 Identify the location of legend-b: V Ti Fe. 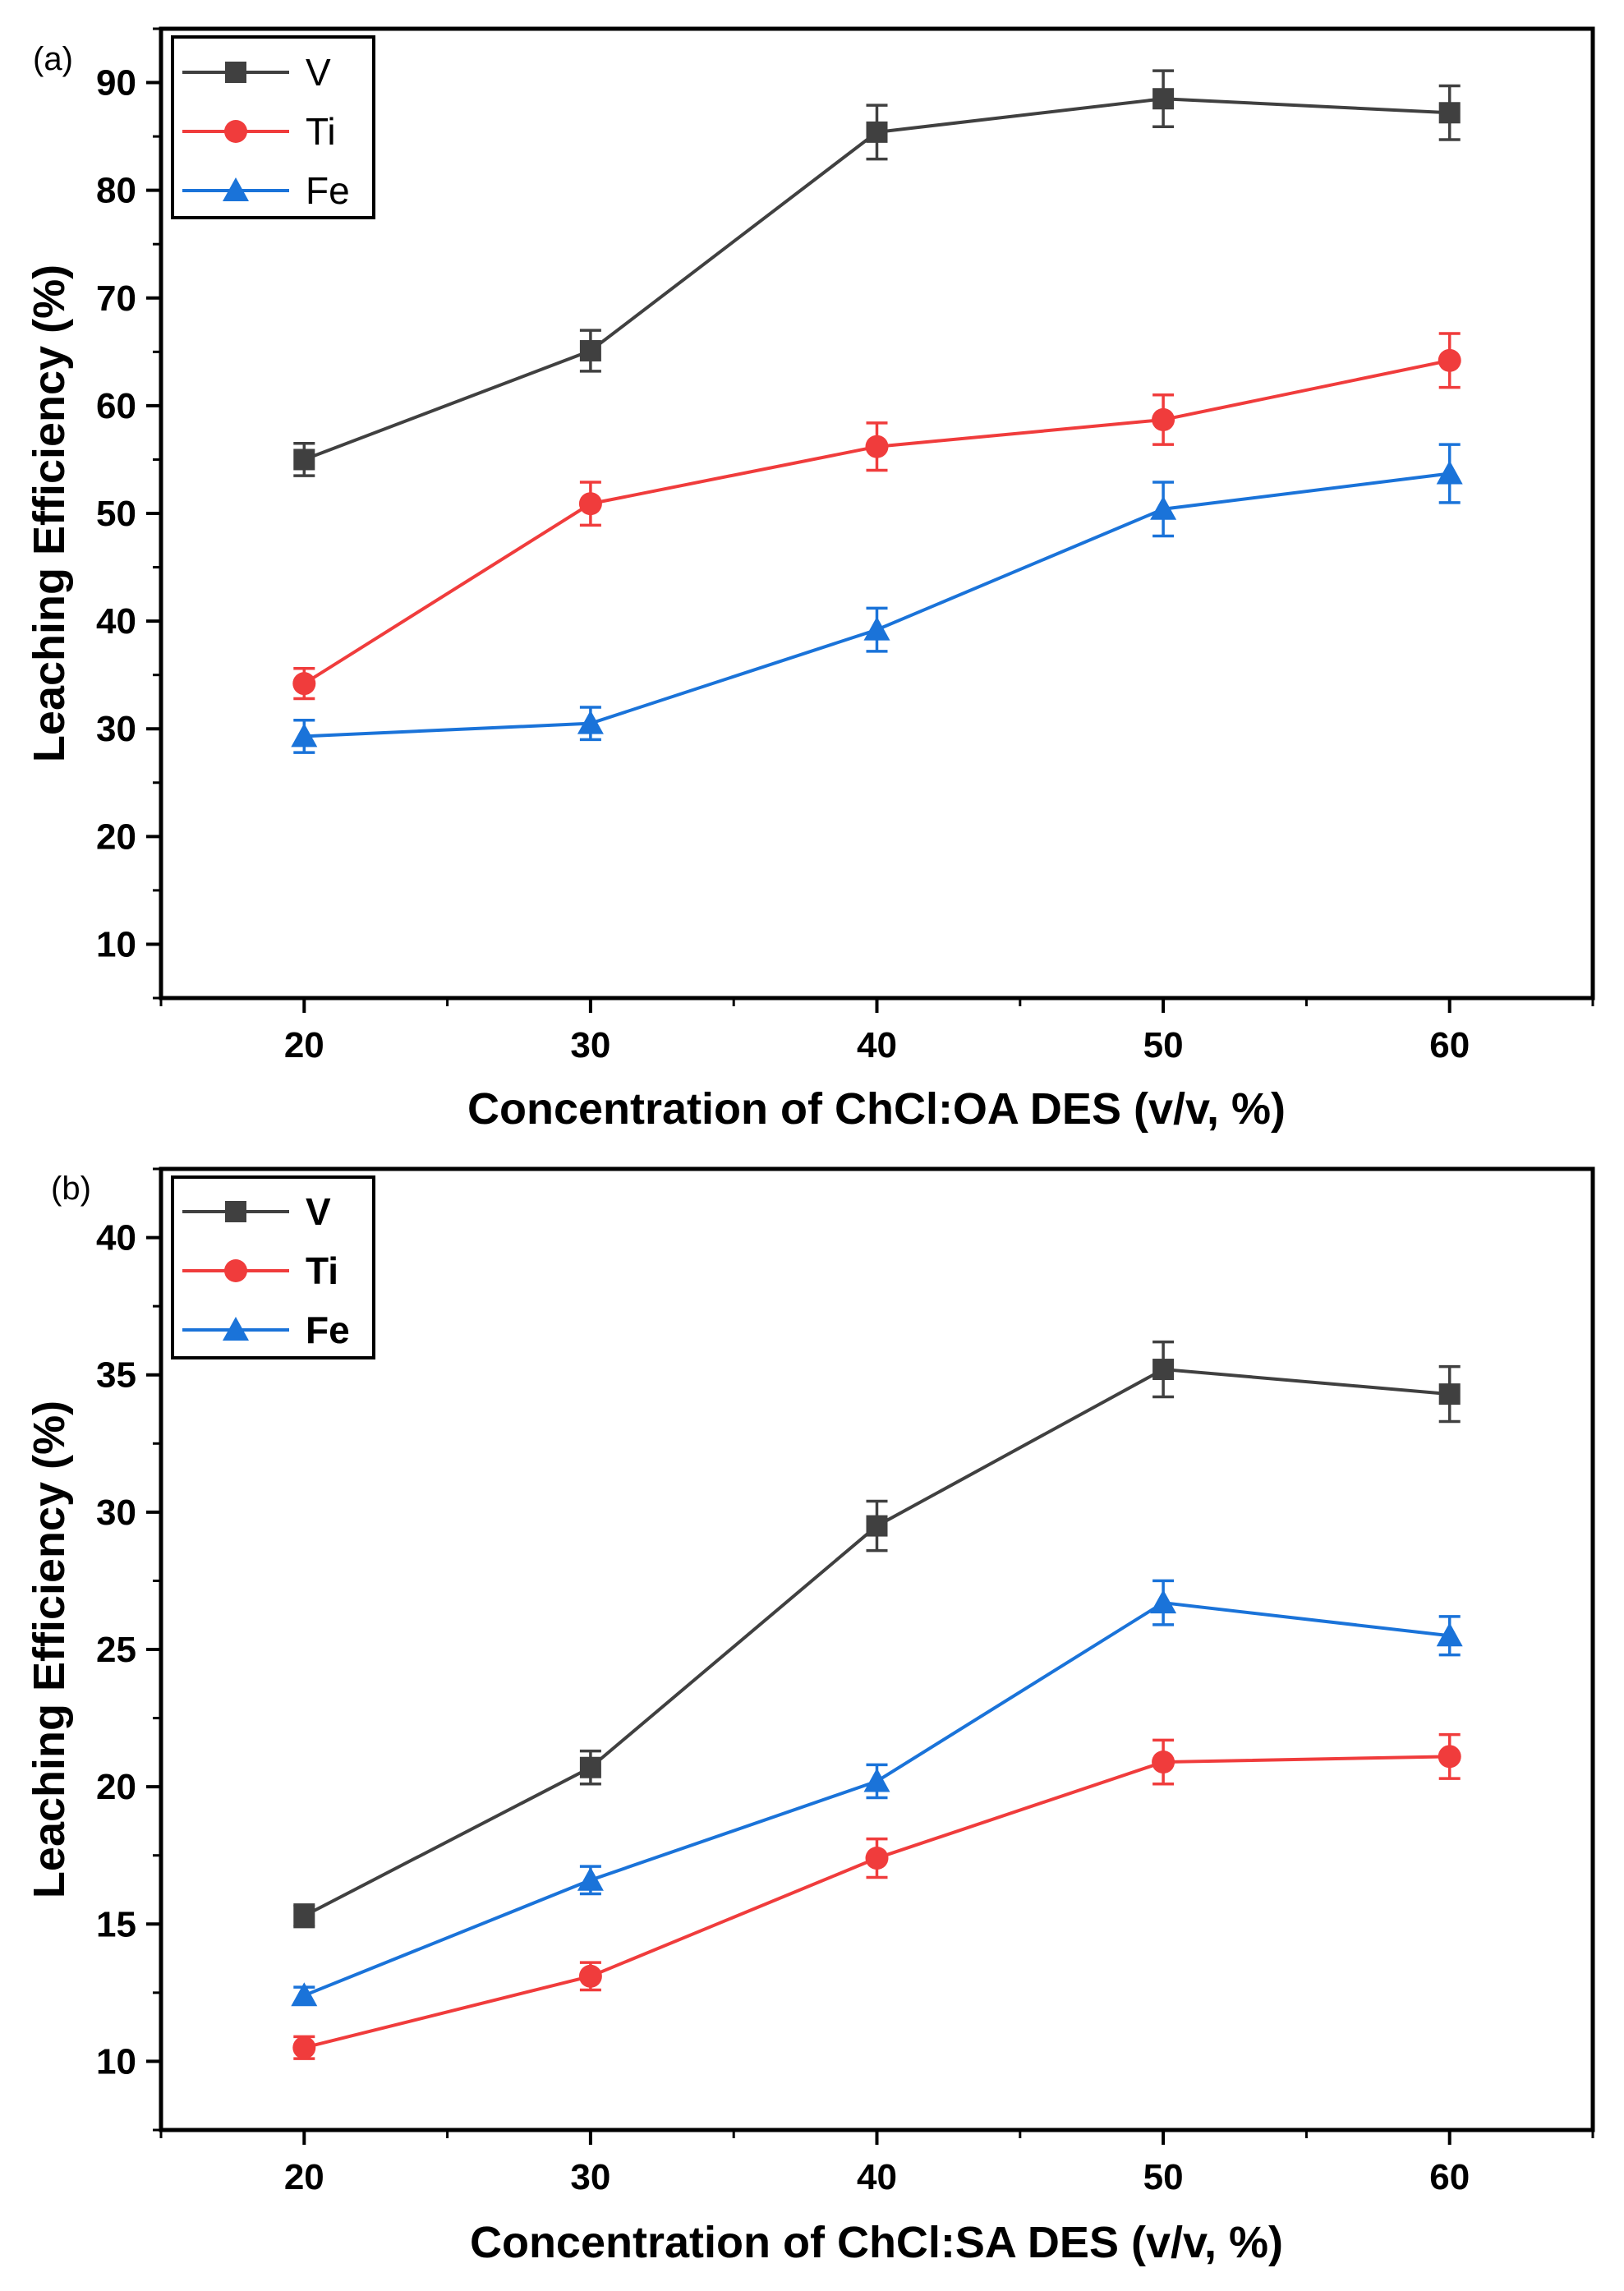
(273, 1267).